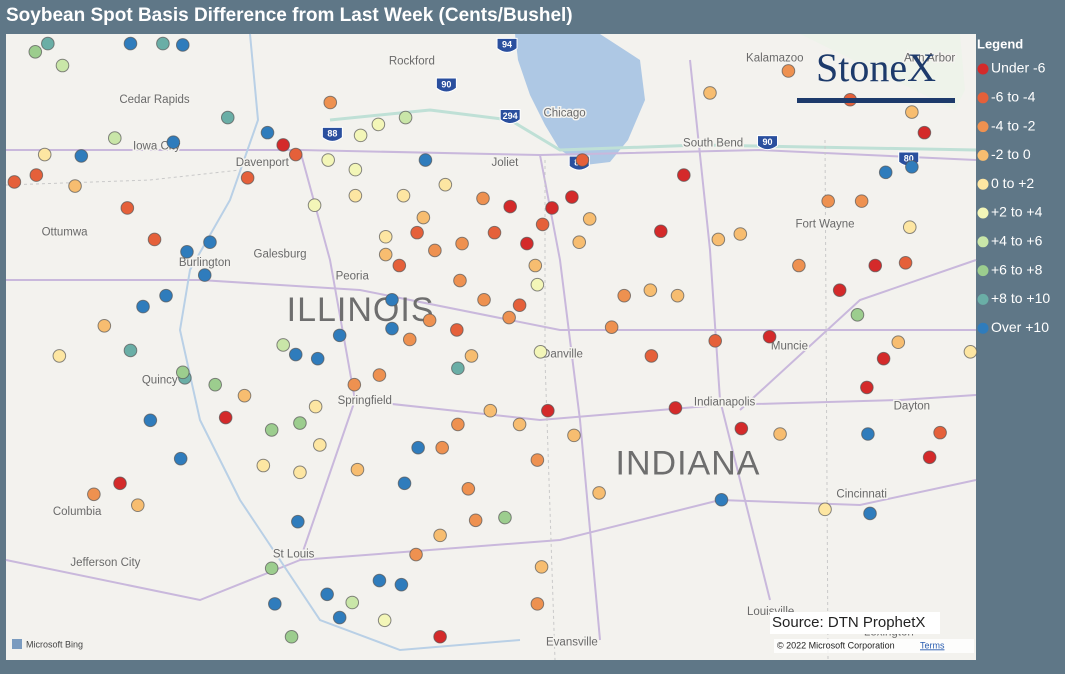 The width and height of the screenshot is (1065, 674). I want to click on legend-label: Under -6, so click(1018, 68).